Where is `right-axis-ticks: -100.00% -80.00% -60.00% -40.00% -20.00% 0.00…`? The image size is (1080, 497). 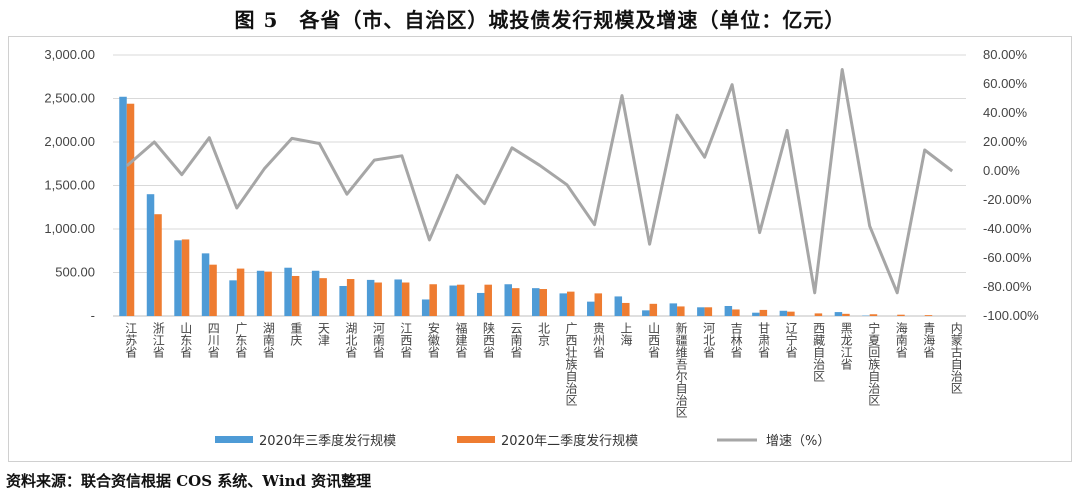 right-axis-ticks: -100.00% -80.00% -60.00% -40.00% -20.00% 0.00… is located at coordinates (1011, 185).